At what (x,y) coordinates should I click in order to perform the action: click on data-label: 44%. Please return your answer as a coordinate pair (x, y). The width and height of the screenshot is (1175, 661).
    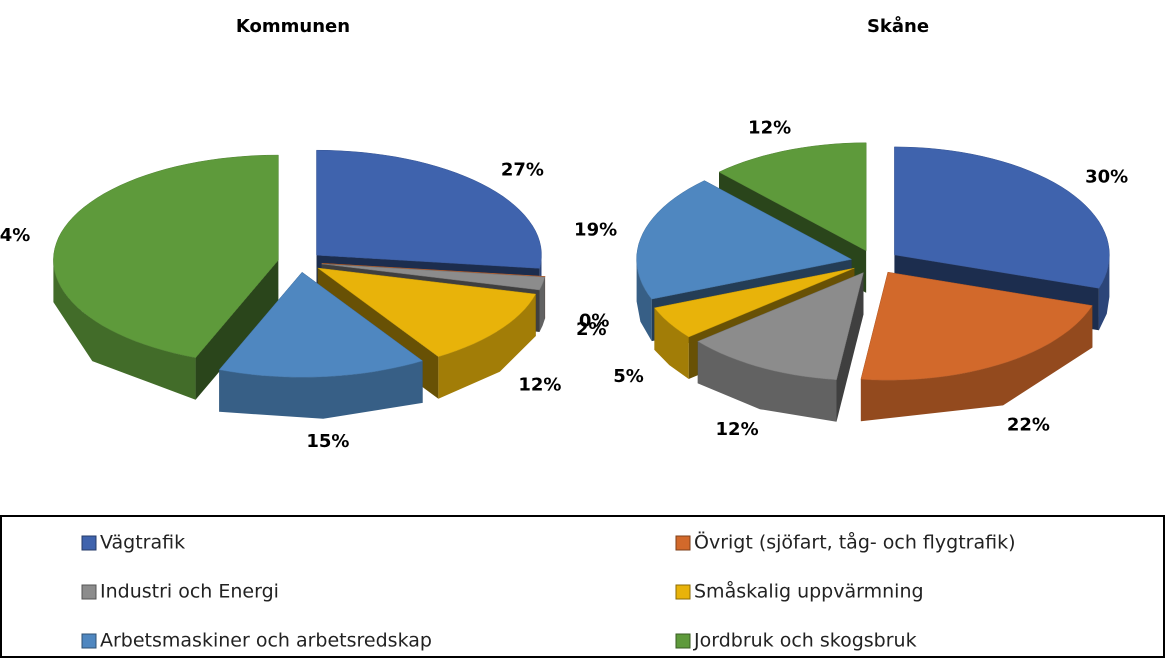
    Looking at the image, I should click on (15, 235).